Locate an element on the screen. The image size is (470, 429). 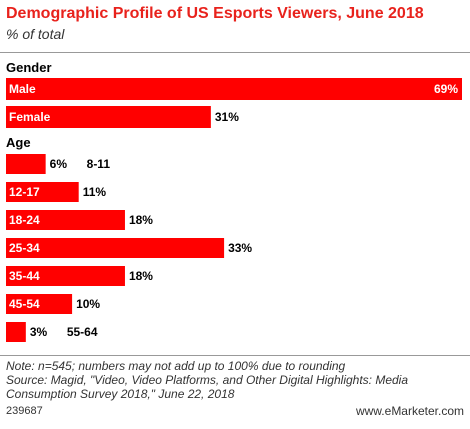
category-label-age-45-54: 45-54 is located at coordinates (24, 304).